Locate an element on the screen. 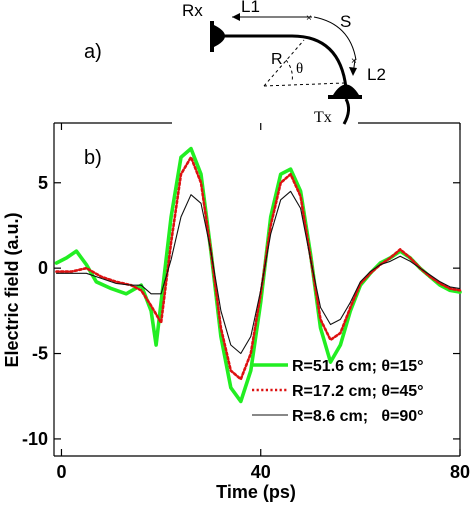 The image size is (474, 505). legend-label-1: R=17.2 cm; θ=45° is located at coordinates (358, 391).